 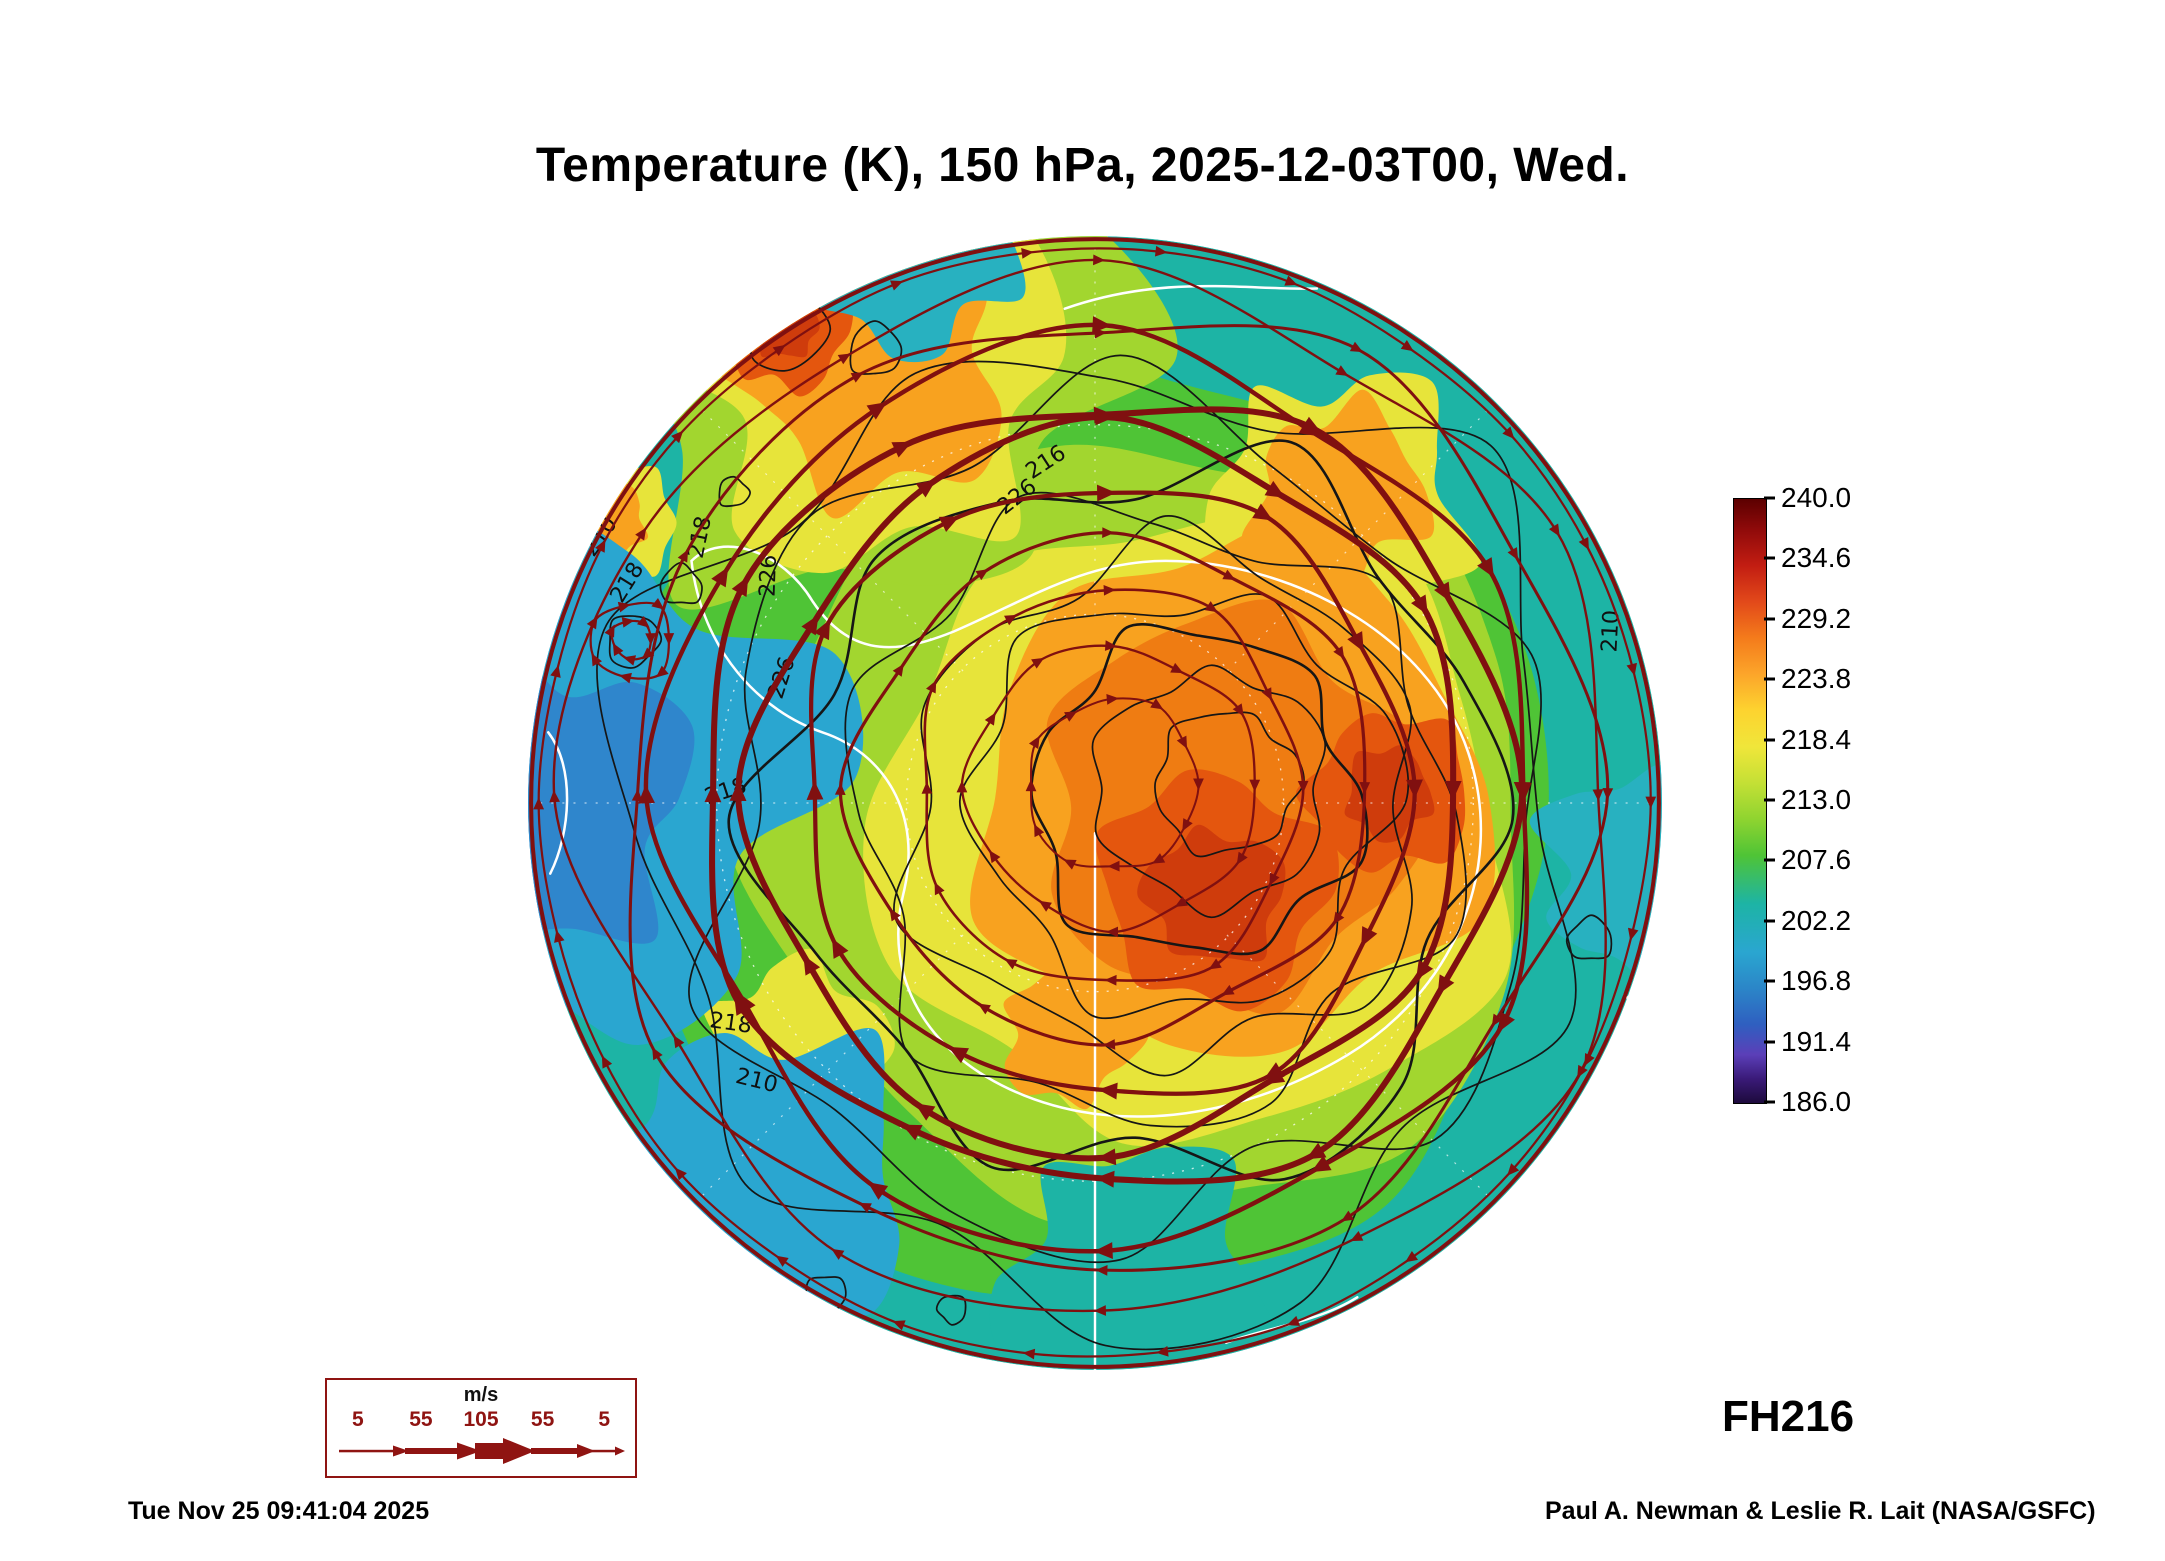 What do you see at coordinates (1816, 860) in the screenshot?
I see `colorbar-tick: 207.6` at bounding box center [1816, 860].